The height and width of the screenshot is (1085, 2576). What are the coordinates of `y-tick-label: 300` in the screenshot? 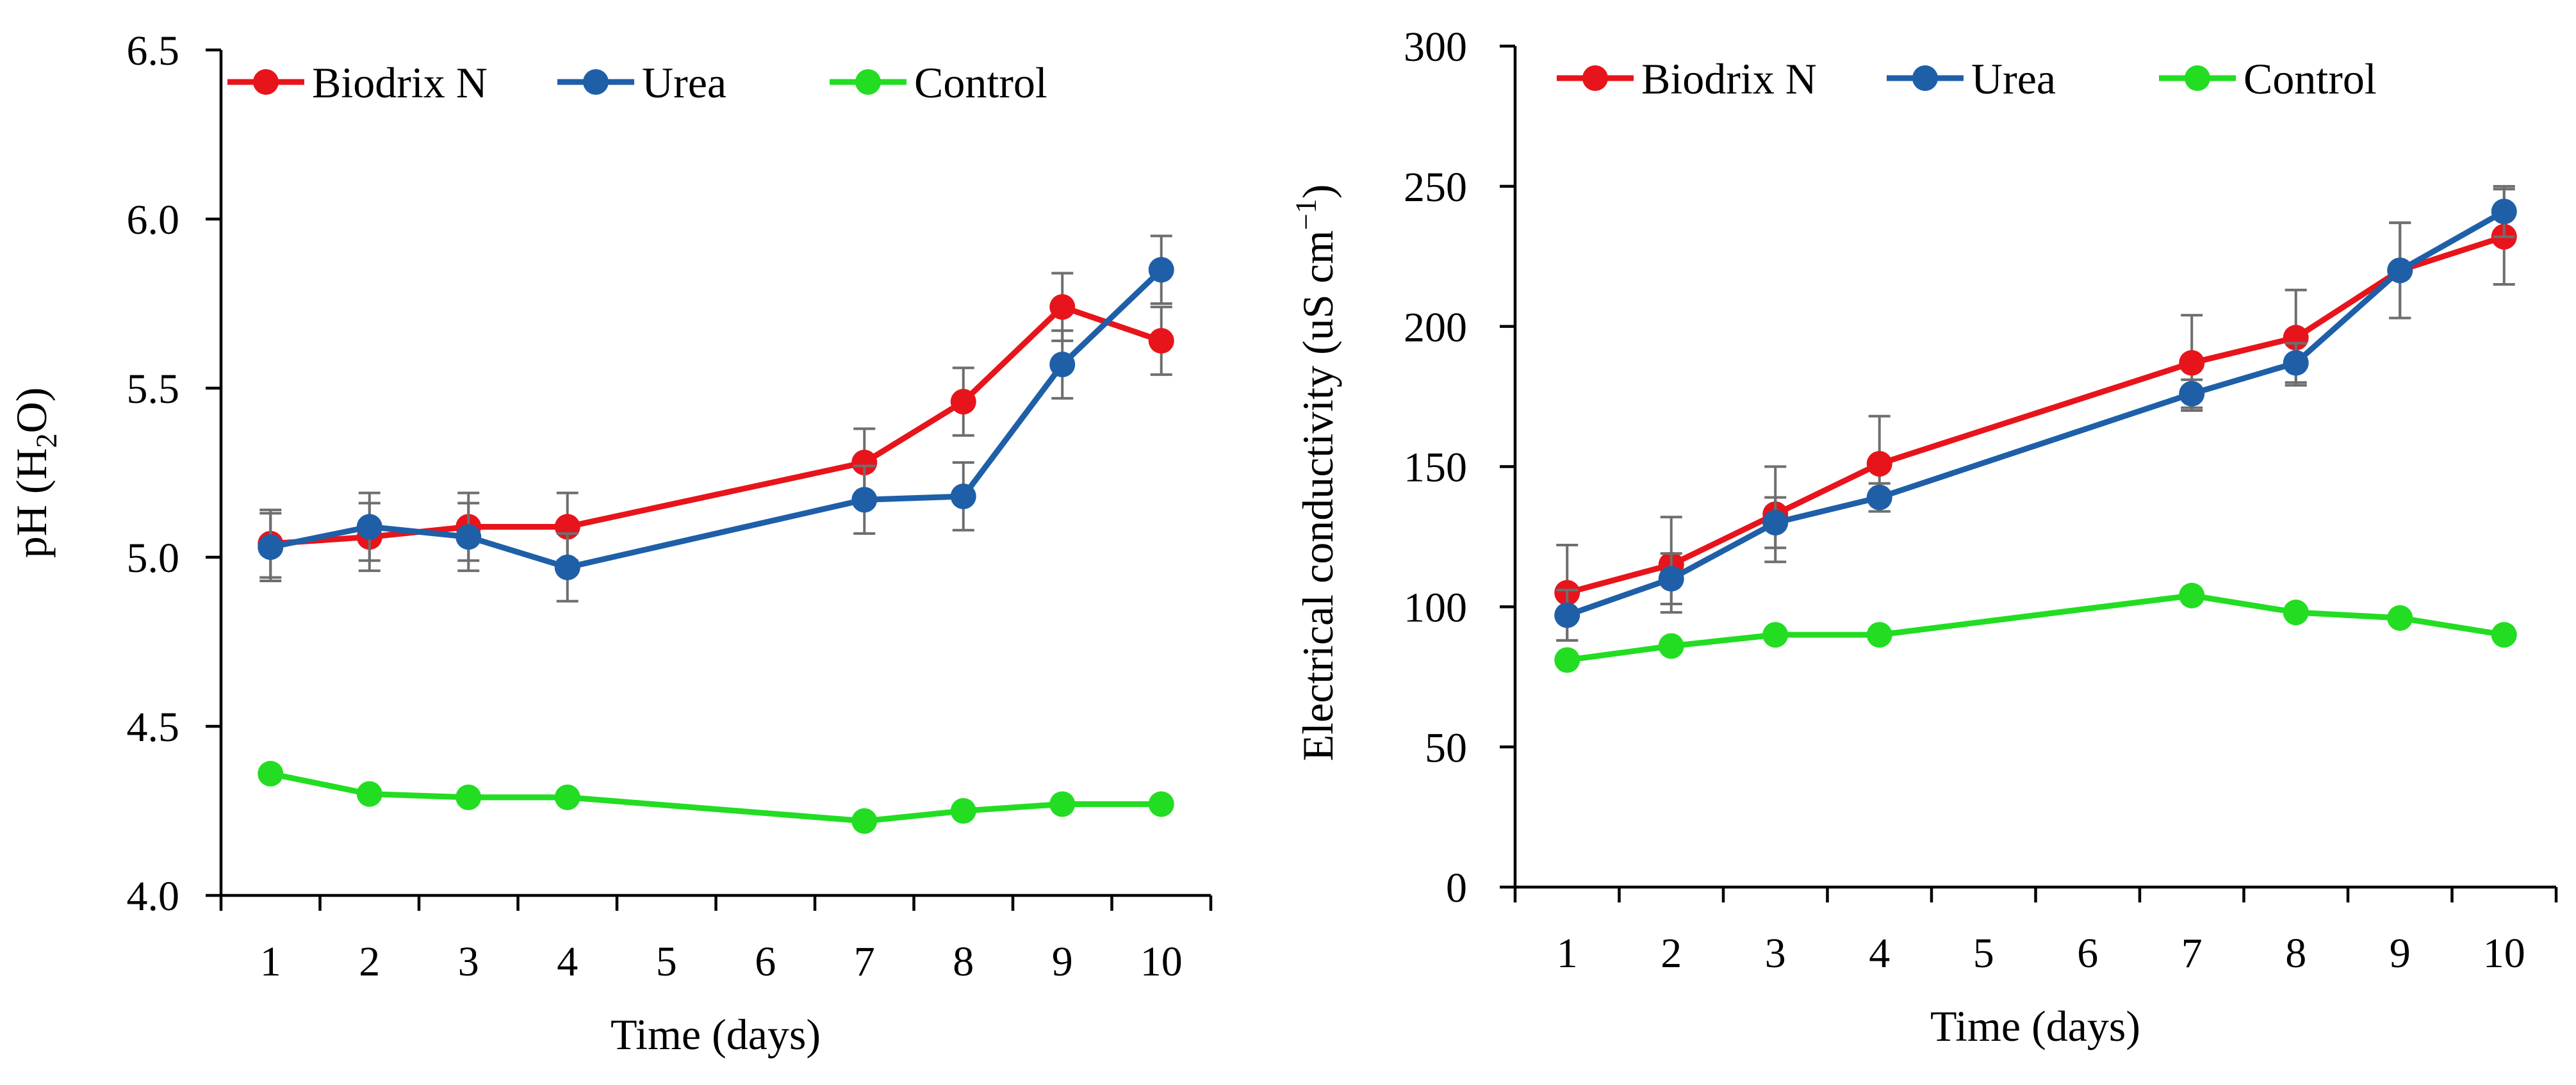 It's located at (1435, 47).